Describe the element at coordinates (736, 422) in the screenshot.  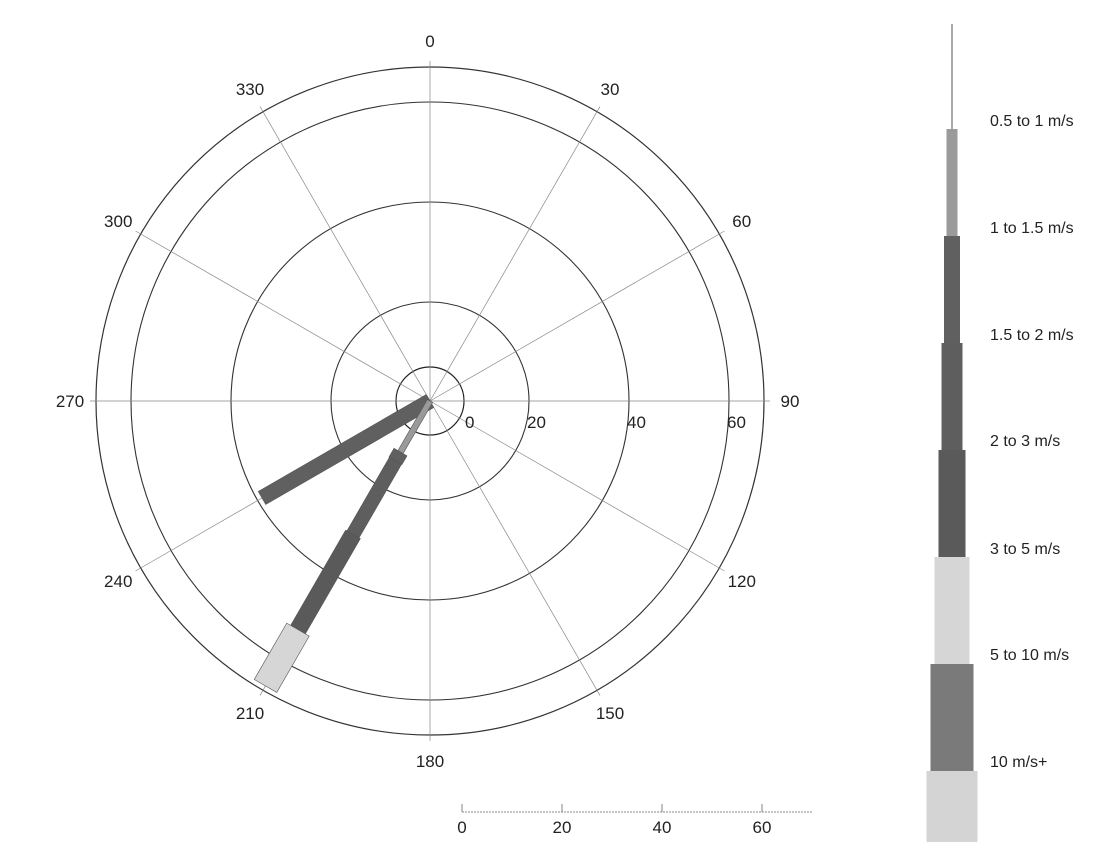
I see `radial-tick-60: 60` at that location.